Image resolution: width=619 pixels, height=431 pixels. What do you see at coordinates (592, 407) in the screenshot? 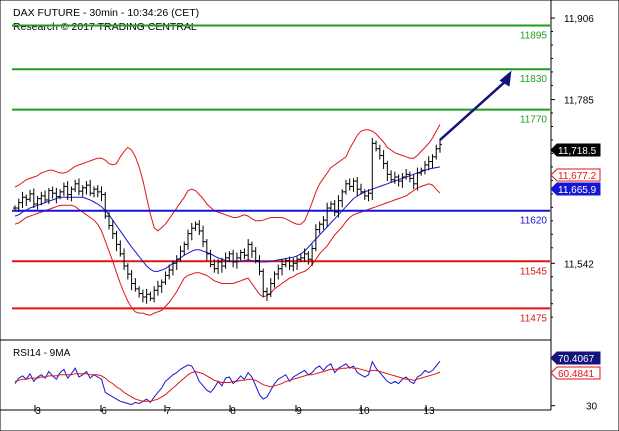
I see `rsi-y-tick-label: 30` at bounding box center [592, 407].